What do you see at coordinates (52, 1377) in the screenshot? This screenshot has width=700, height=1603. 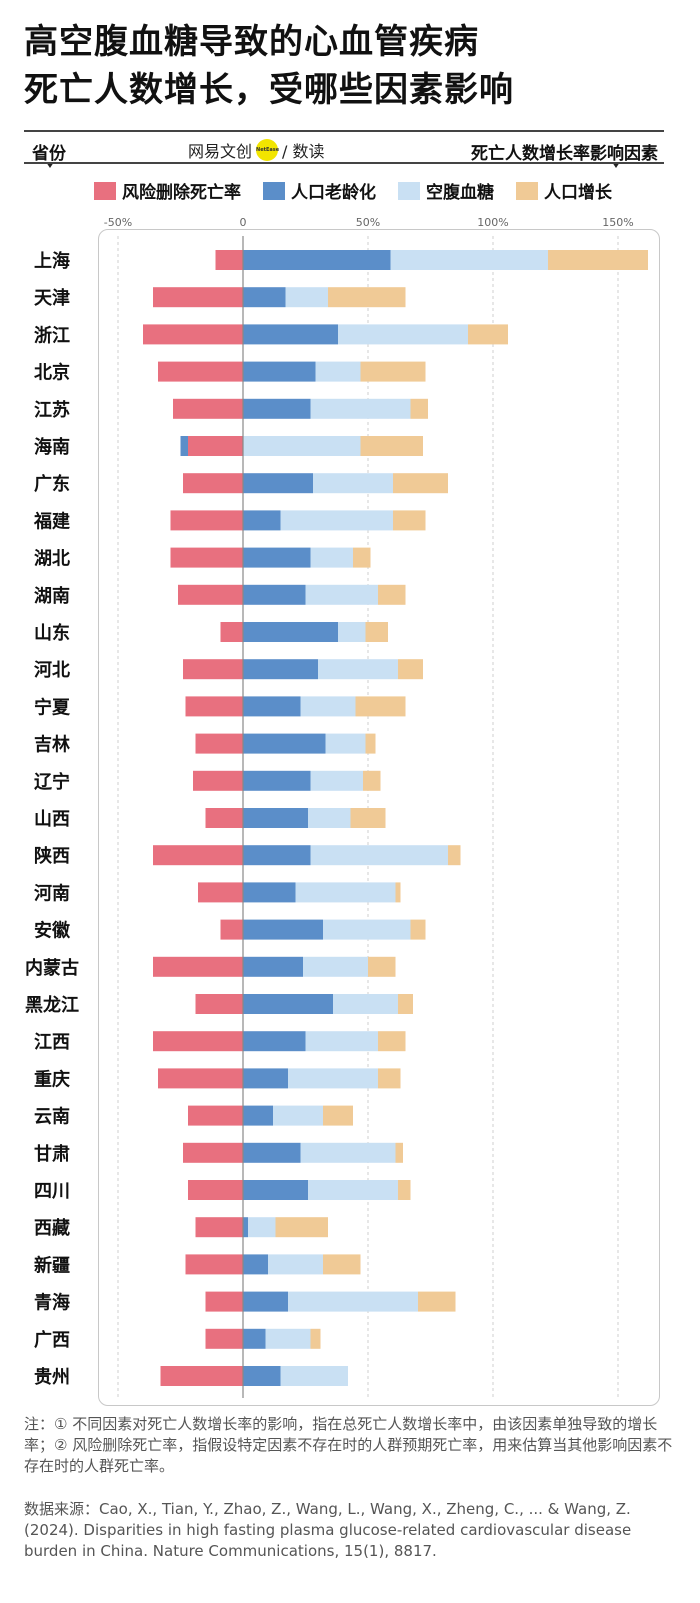 I see `category-label: 贵州` at bounding box center [52, 1377].